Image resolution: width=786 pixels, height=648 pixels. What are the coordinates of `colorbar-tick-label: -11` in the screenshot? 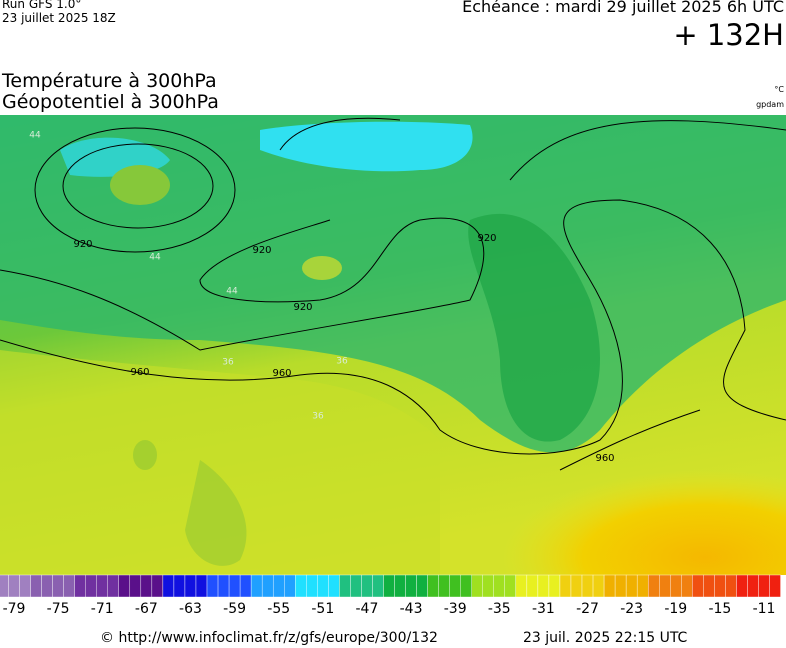 It's located at (764, 609).